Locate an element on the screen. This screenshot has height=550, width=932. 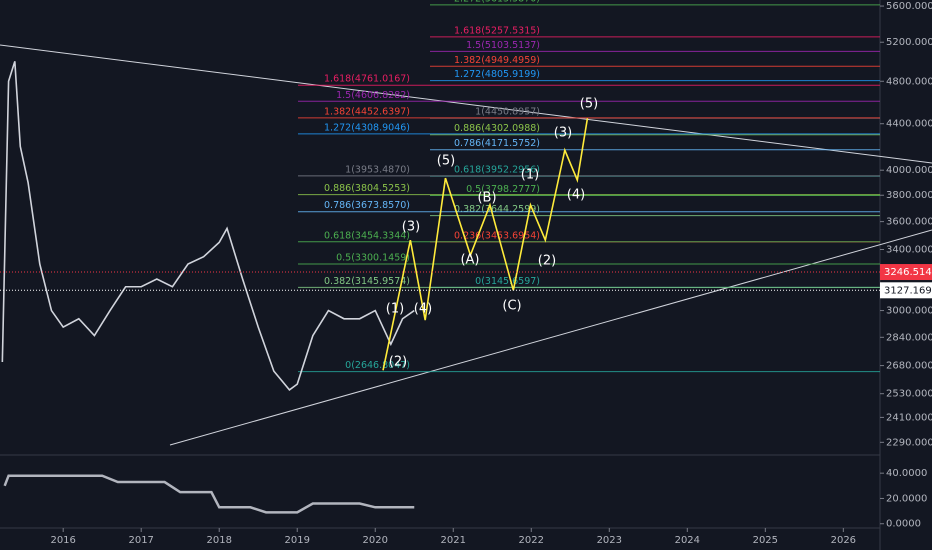
y-tick-label: 5600.0000 is located at coordinates (909, 6).